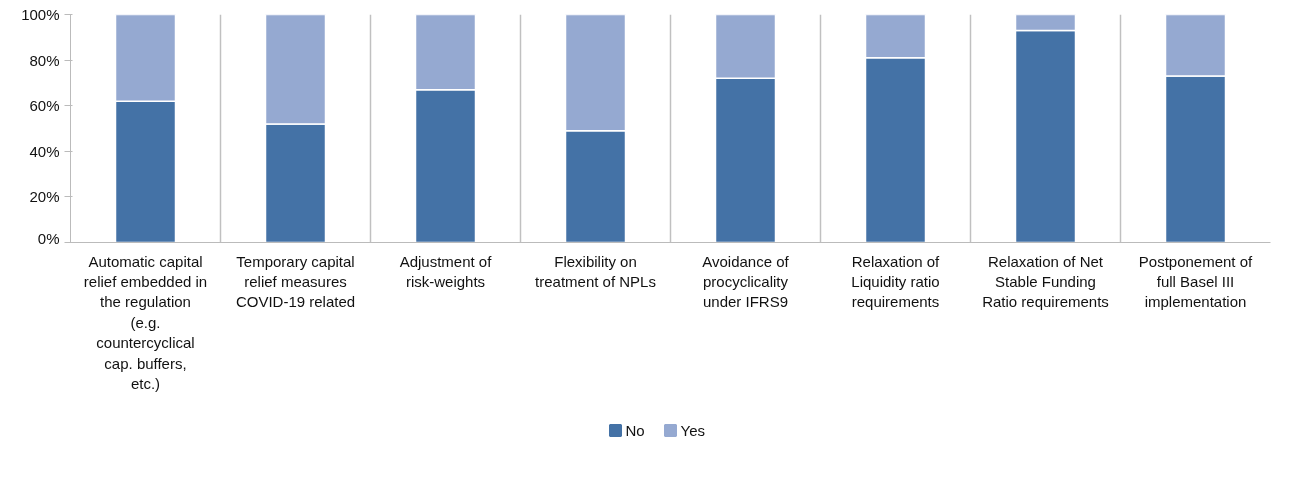 This screenshot has width=1316, height=498. I want to click on y-tick-label: 60%, so click(44, 106).